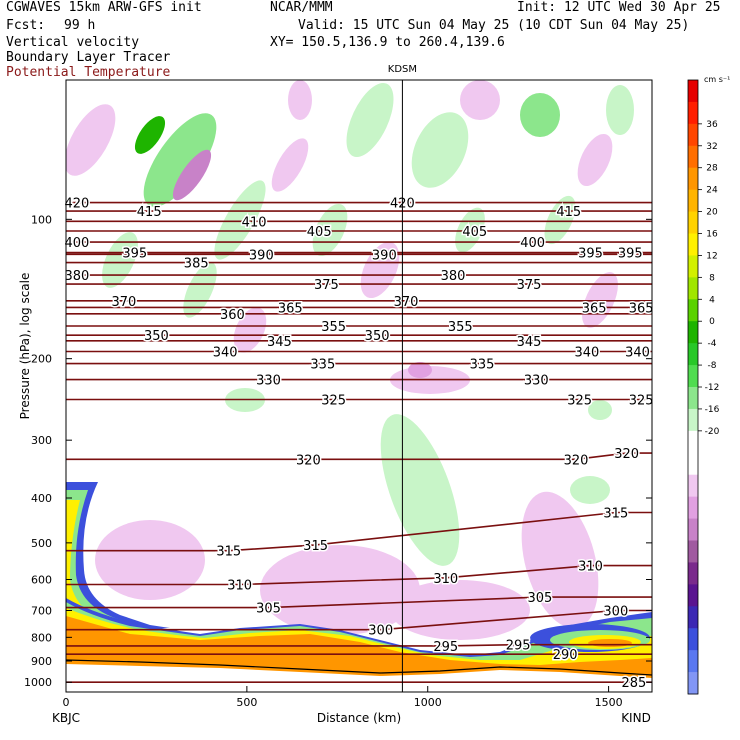  What do you see at coordinates (712, 322) in the screenshot?
I see `colorbar-tick-label-0: 0` at bounding box center [712, 322].